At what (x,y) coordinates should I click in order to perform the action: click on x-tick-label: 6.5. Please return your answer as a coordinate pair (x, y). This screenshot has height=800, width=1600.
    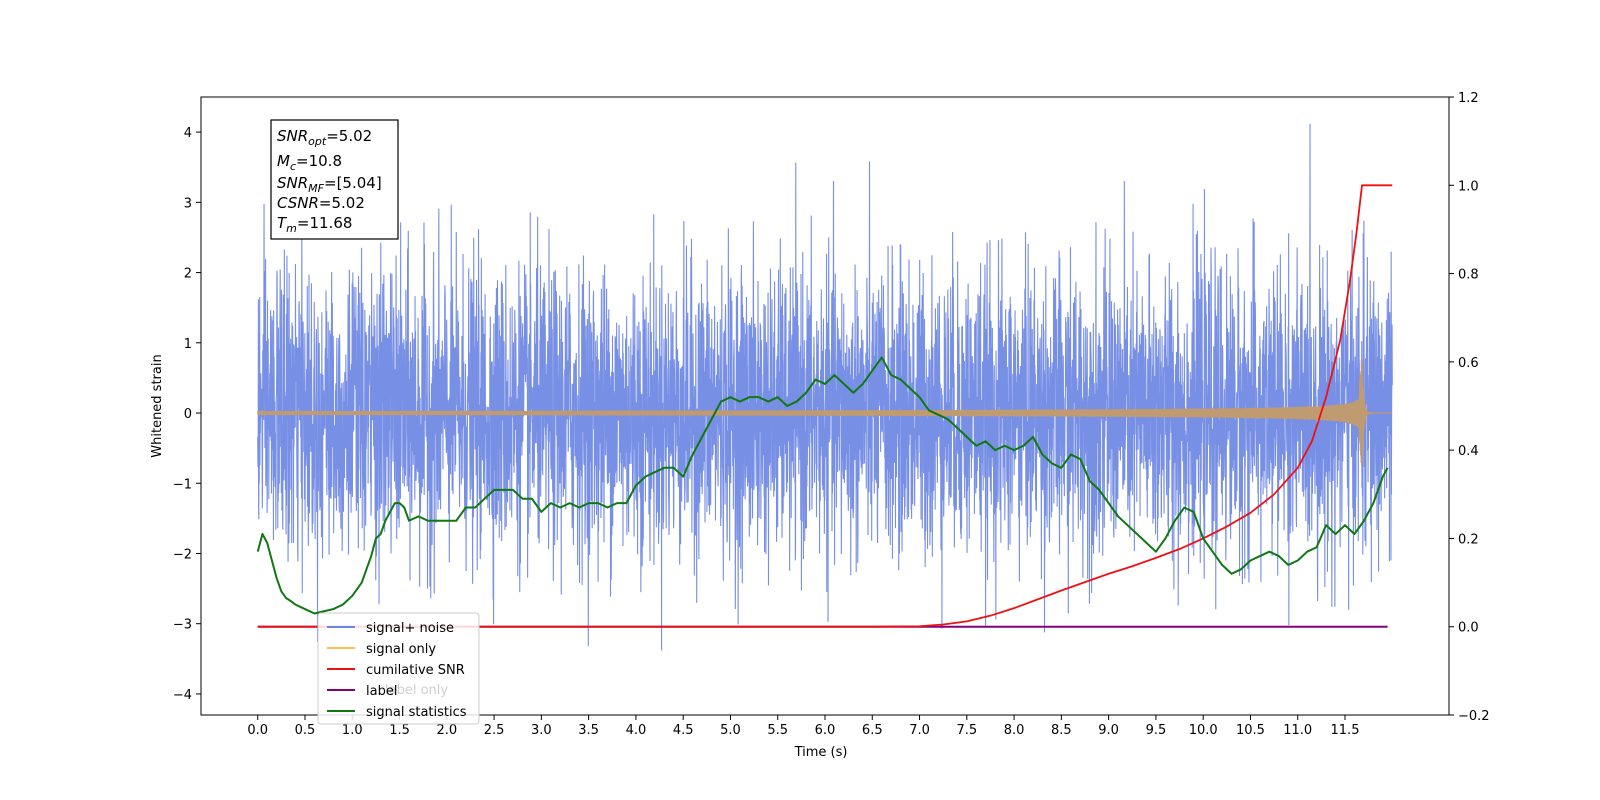
    Looking at the image, I should click on (872, 730).